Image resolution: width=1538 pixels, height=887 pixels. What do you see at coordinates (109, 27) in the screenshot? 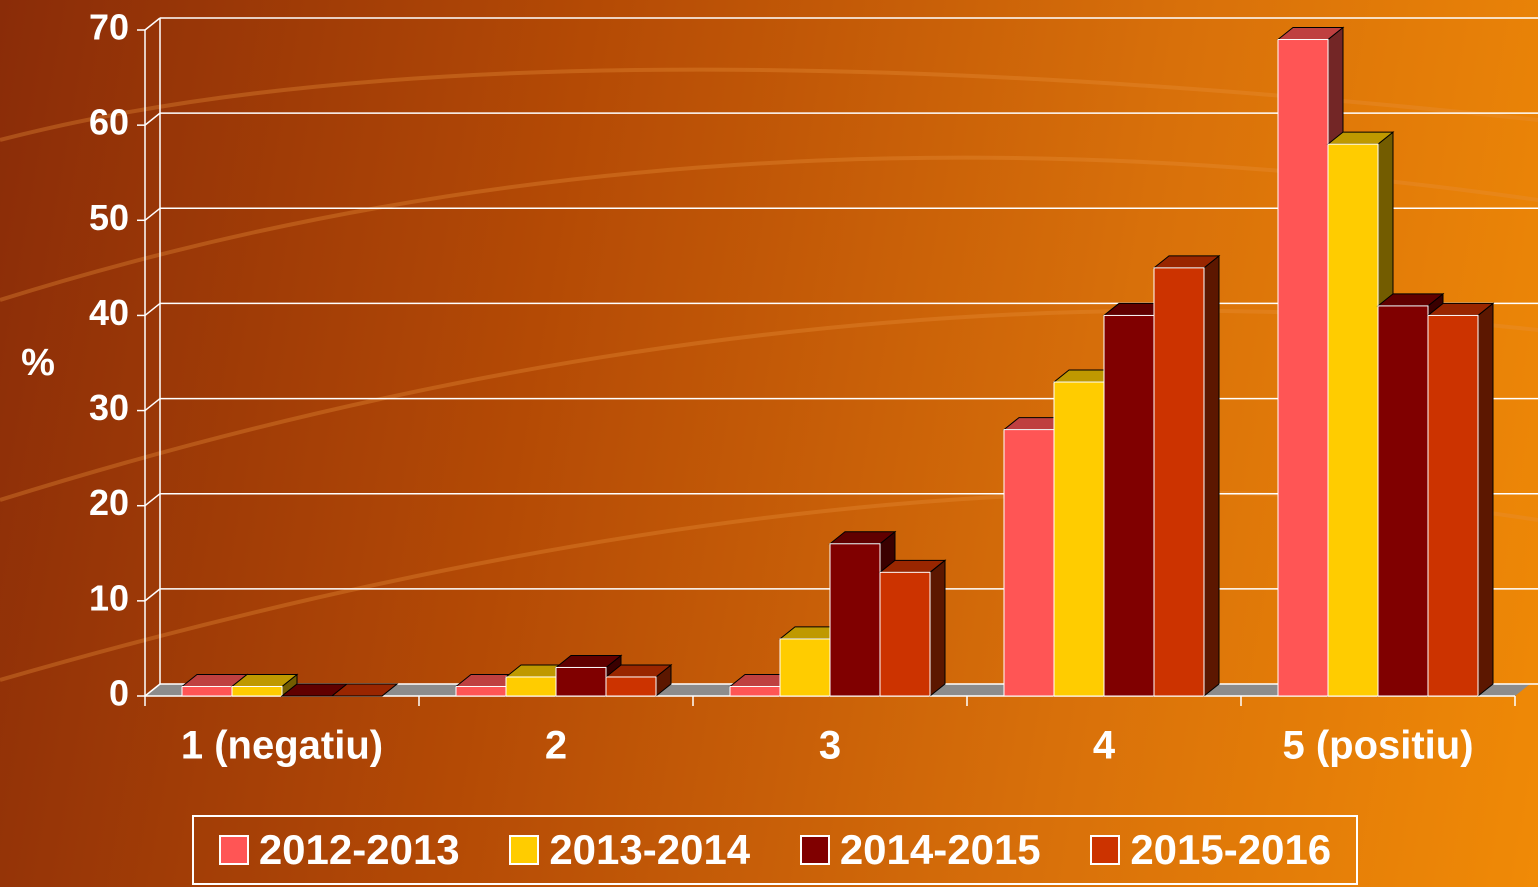
I see `y-tick-label: 70` at bounding box center [109, 27].